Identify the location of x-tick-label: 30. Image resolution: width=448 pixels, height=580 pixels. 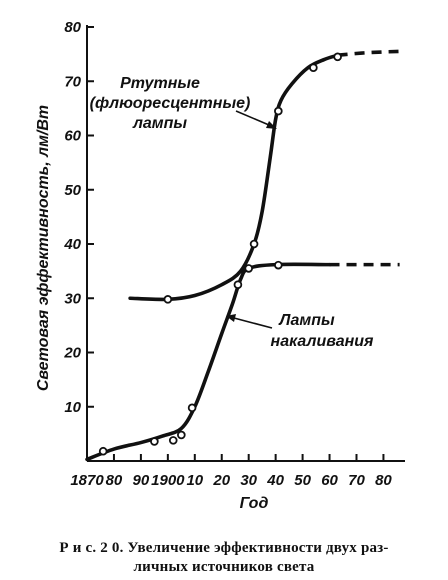
(248, 480).